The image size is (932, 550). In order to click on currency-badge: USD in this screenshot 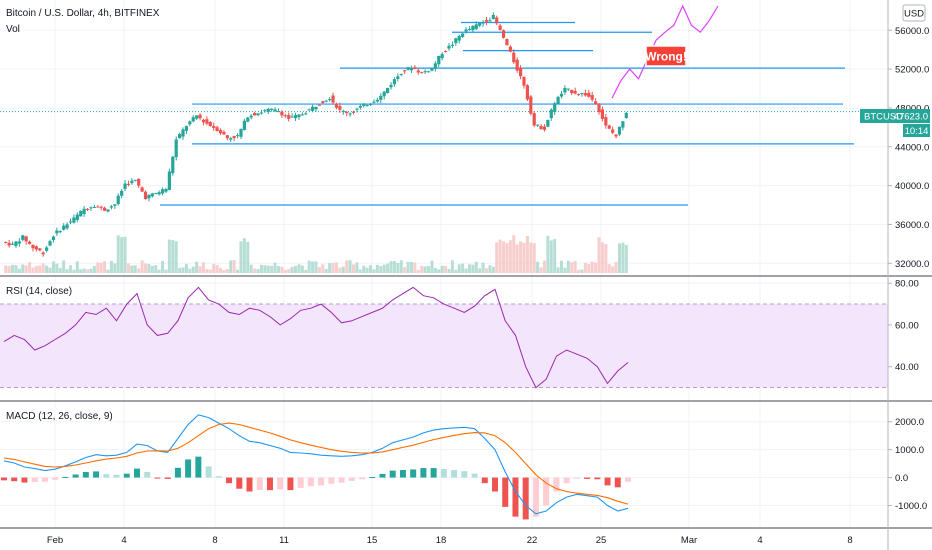, I will do `click(914, 13)`.